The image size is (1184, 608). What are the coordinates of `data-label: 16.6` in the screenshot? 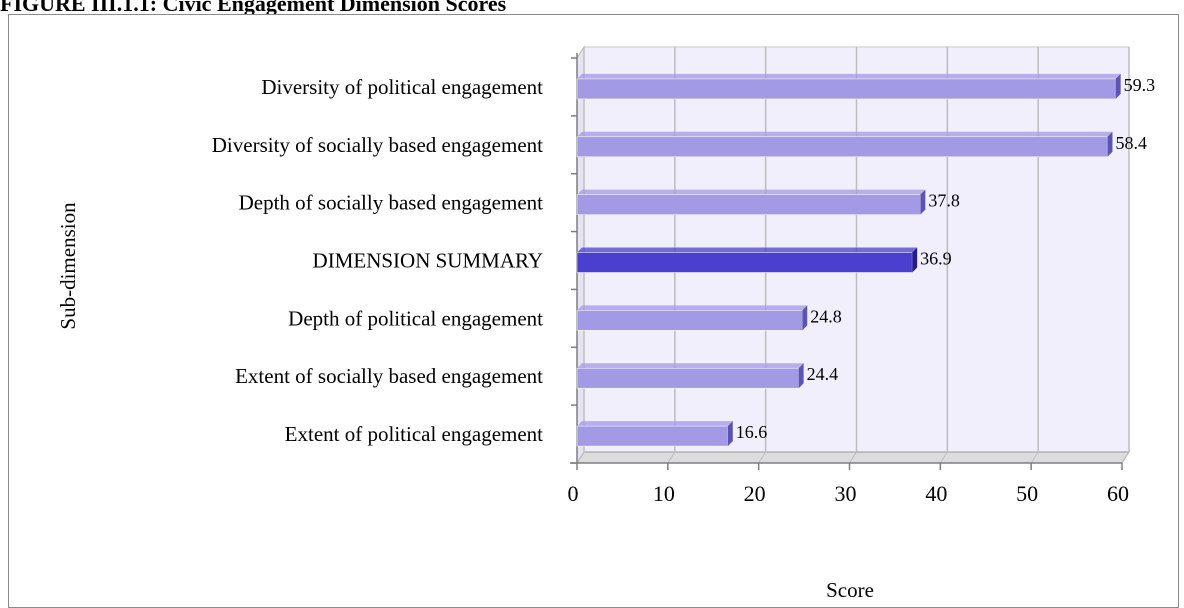 It's located at (752, 432).